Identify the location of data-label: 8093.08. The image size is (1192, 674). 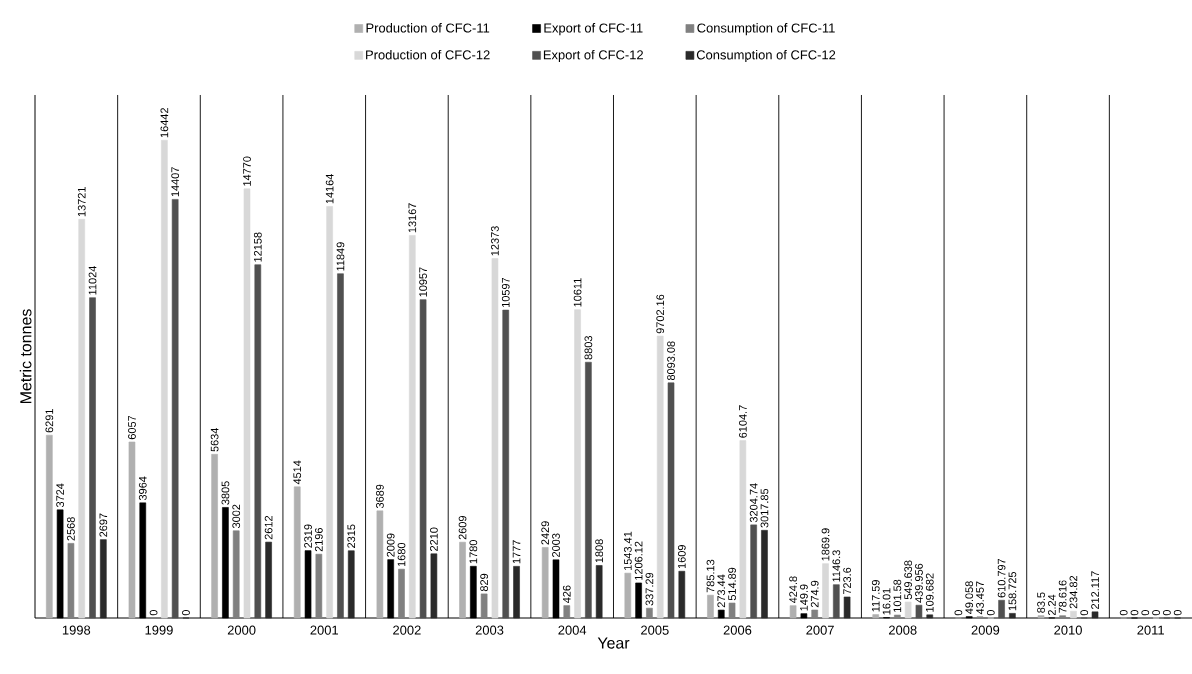
(671, 361).